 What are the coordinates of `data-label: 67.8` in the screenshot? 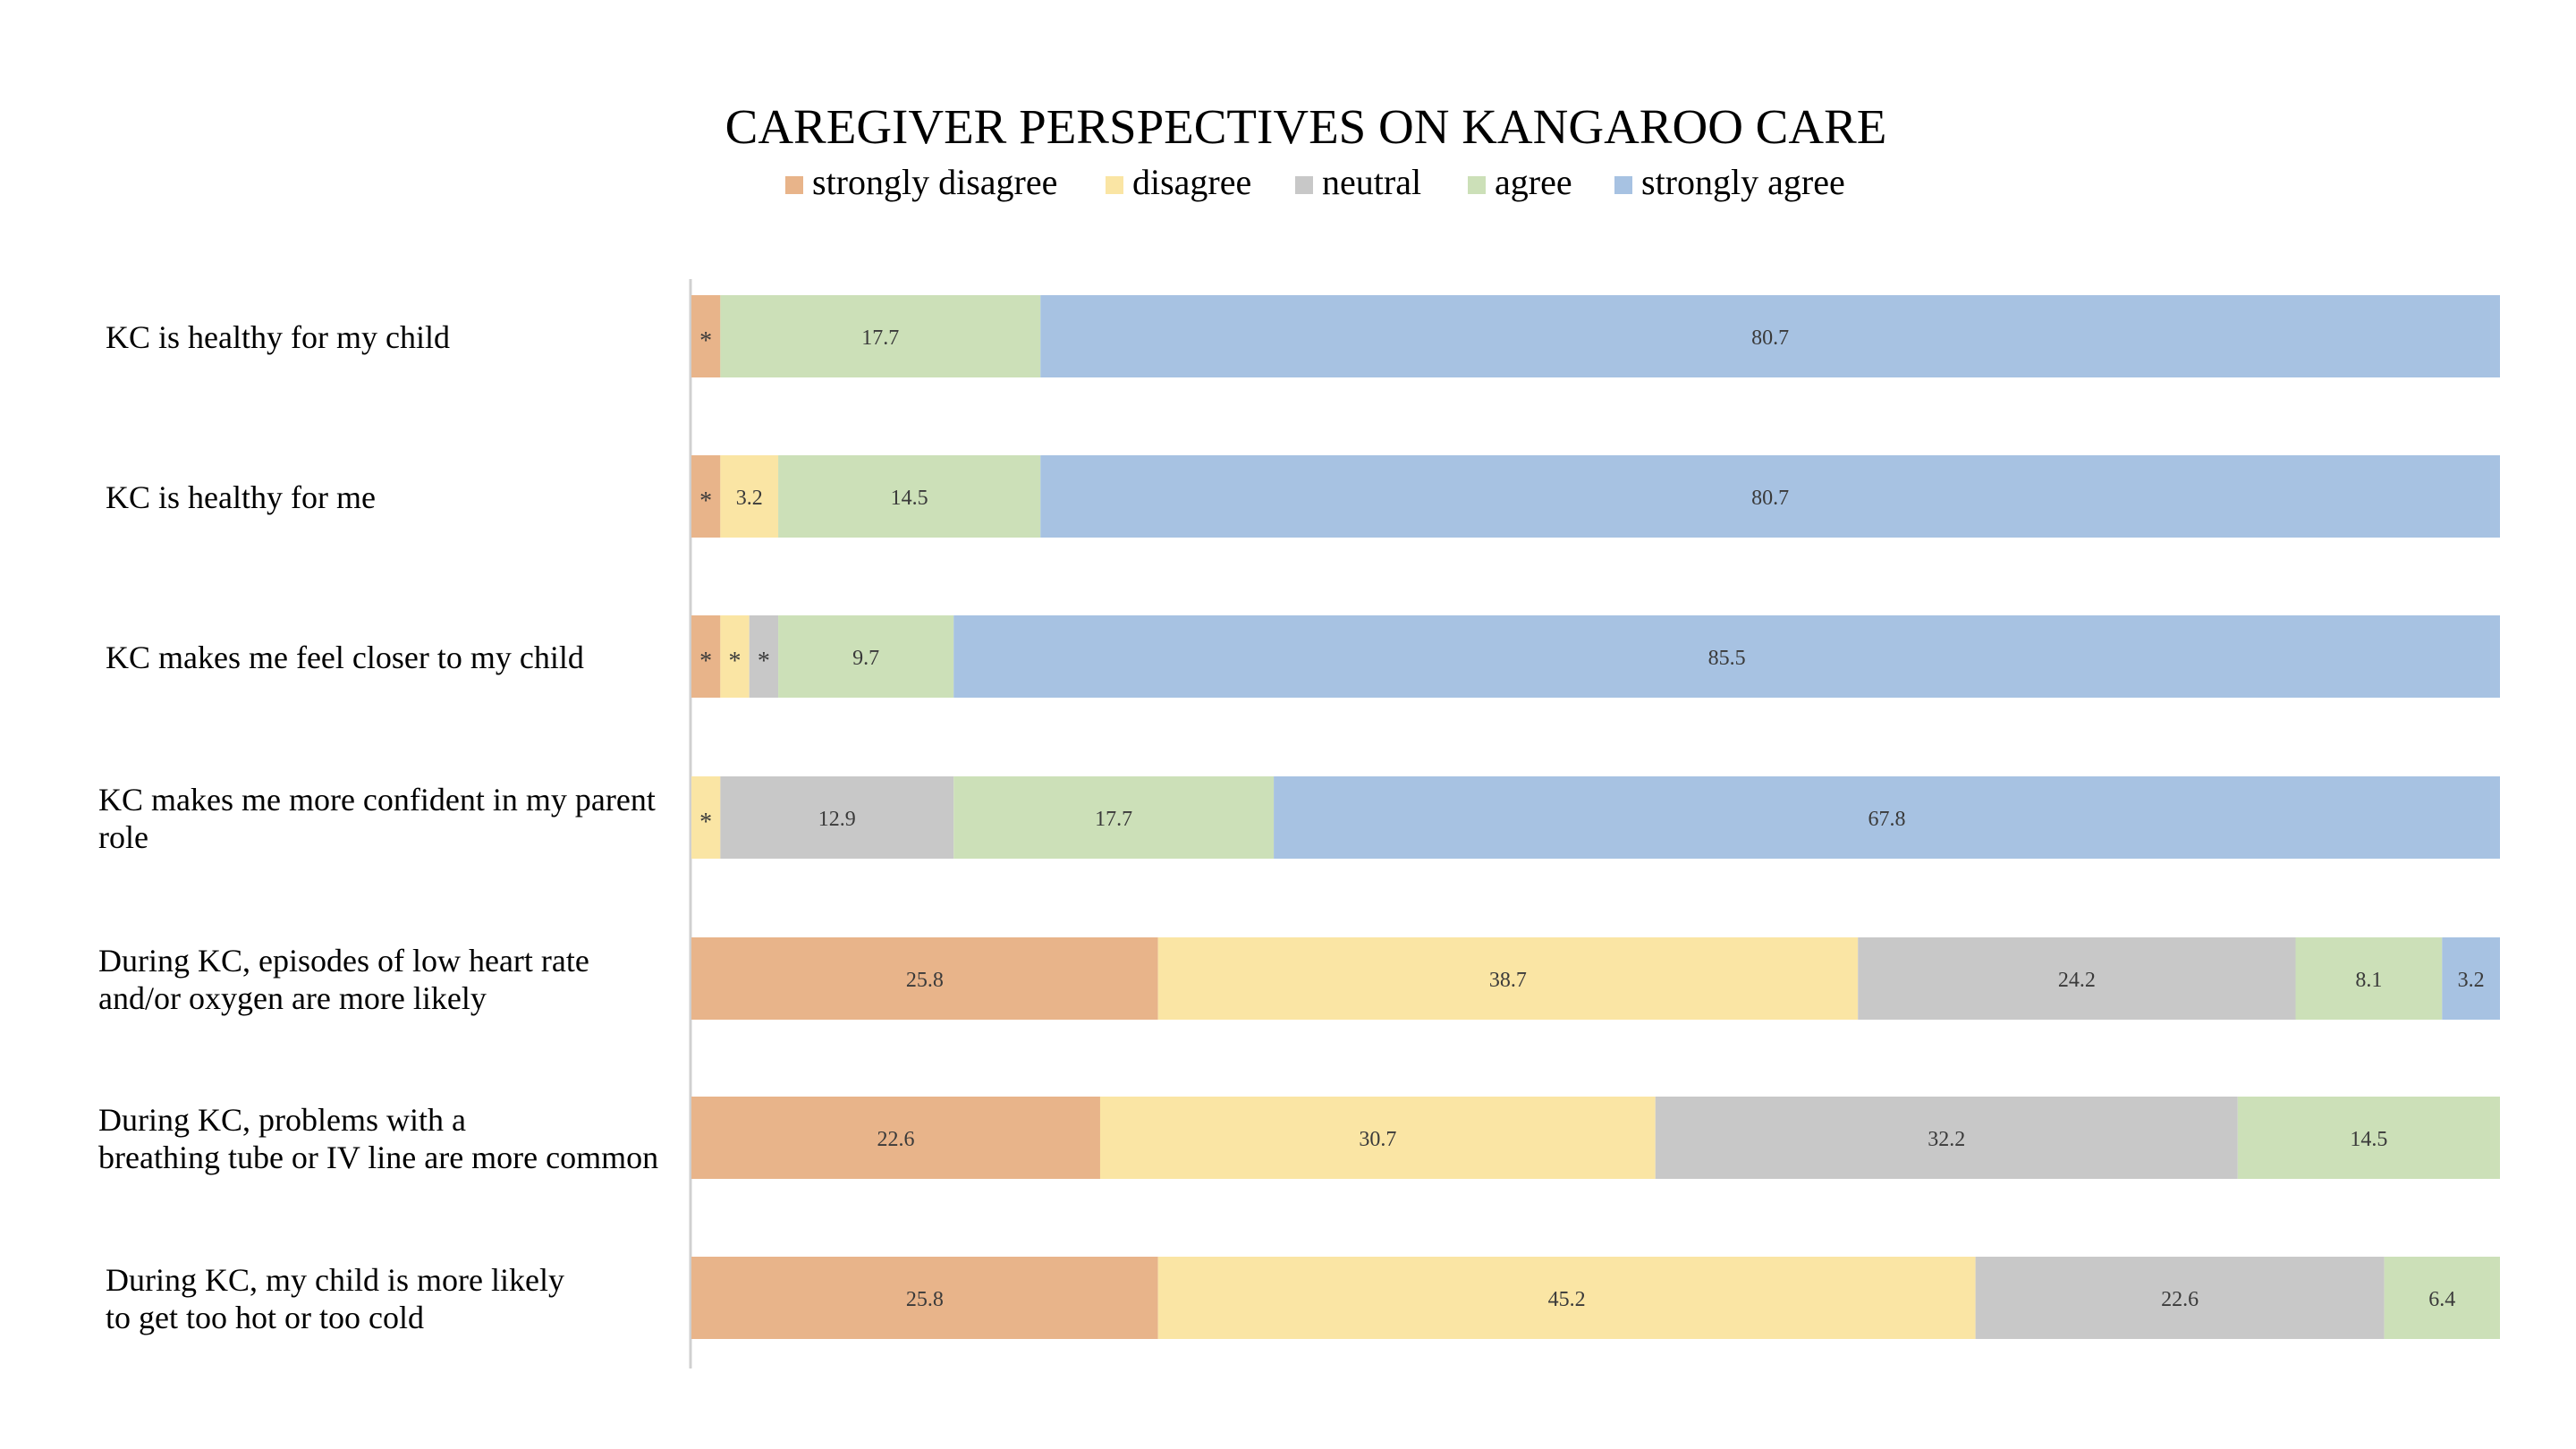 It's located at (1887, 819).